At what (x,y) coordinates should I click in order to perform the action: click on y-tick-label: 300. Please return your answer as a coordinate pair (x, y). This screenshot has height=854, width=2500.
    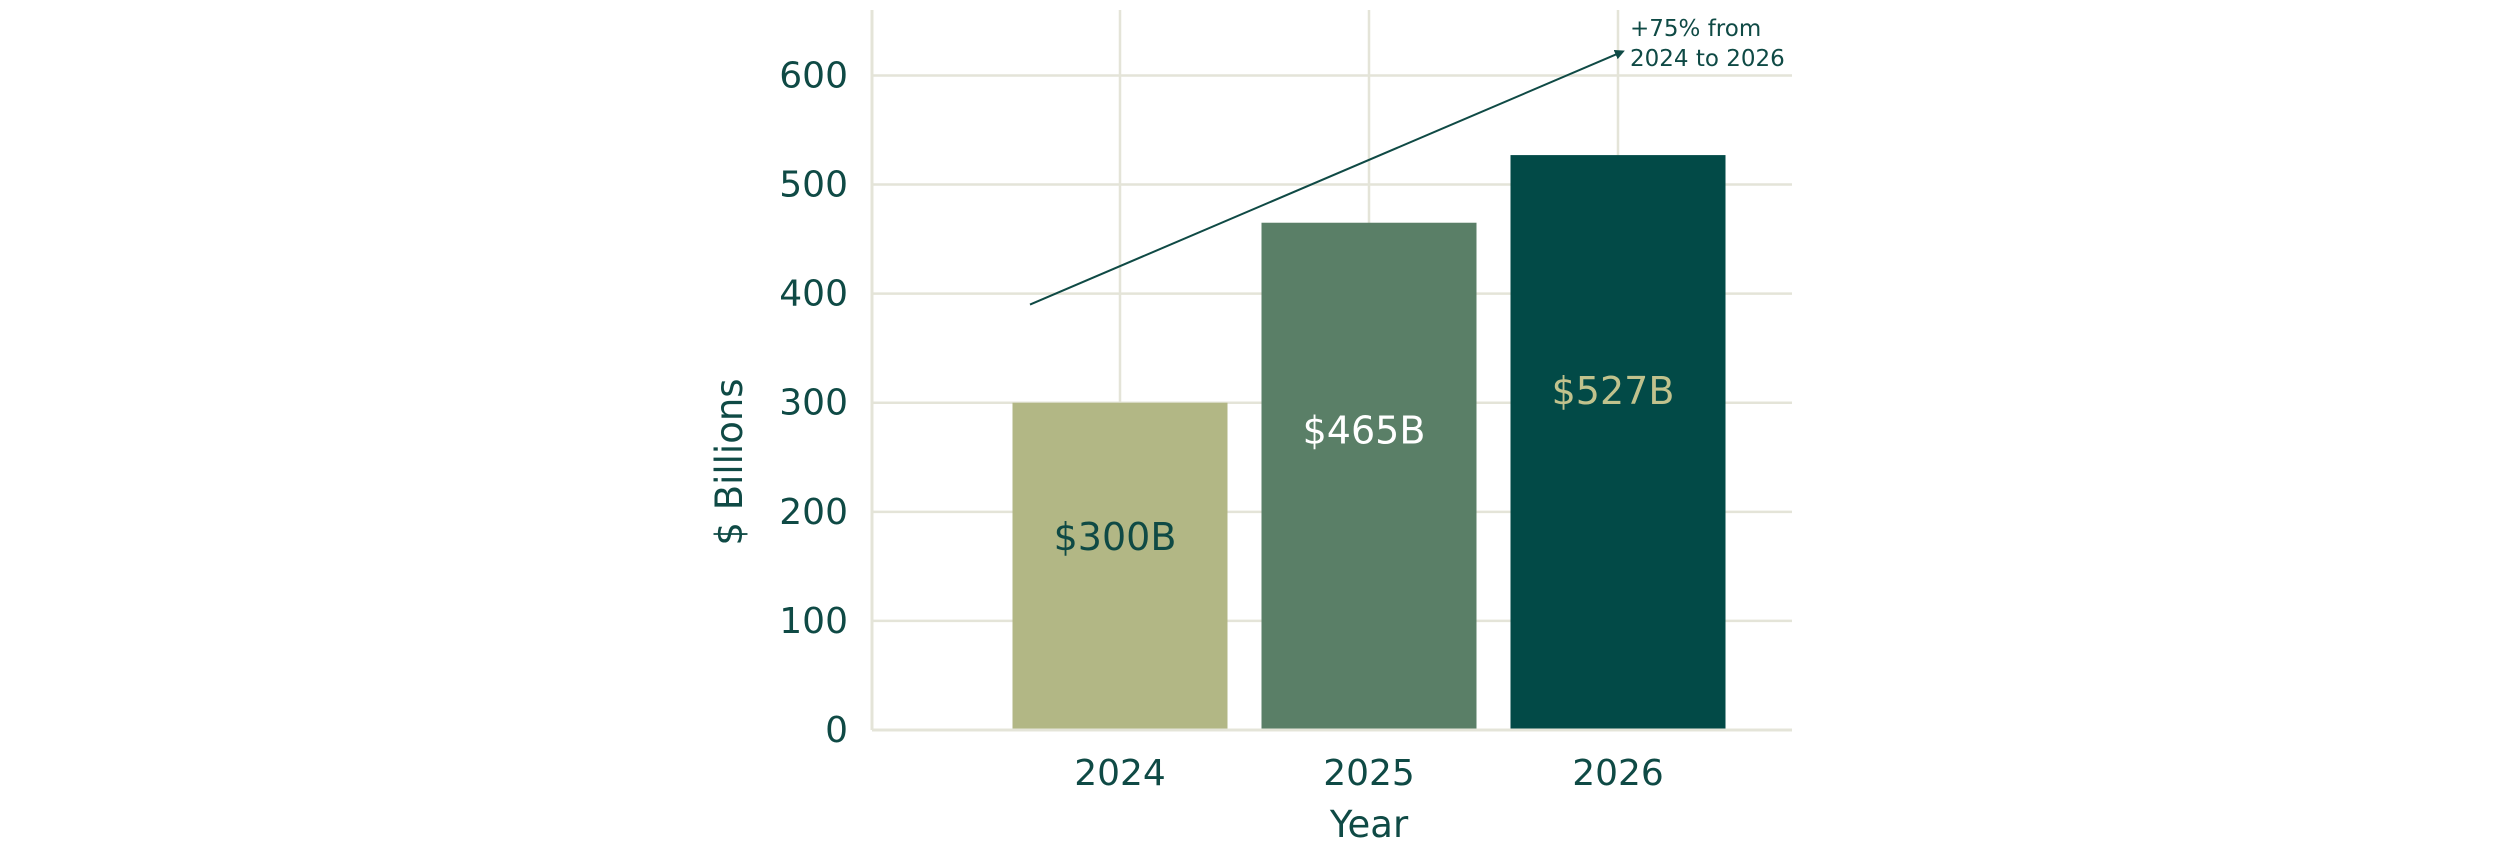
    Looking at the image, I should click on (813, 403).